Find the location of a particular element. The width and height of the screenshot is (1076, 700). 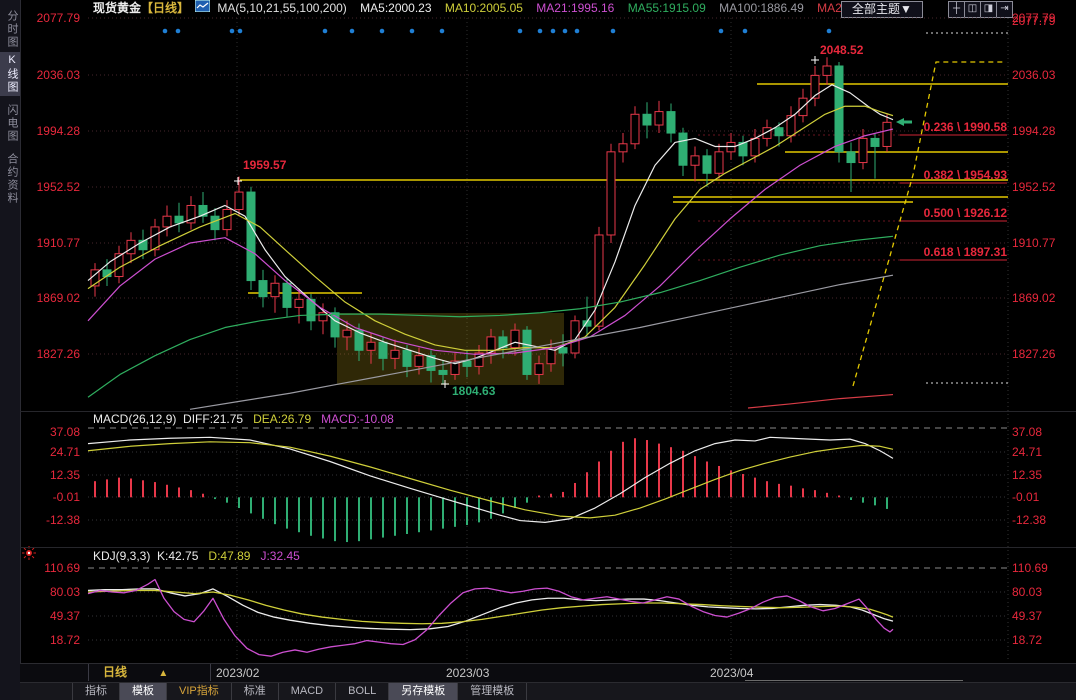

x-tick-2023-02: 2023/02 is located at coordinates (238, 673).